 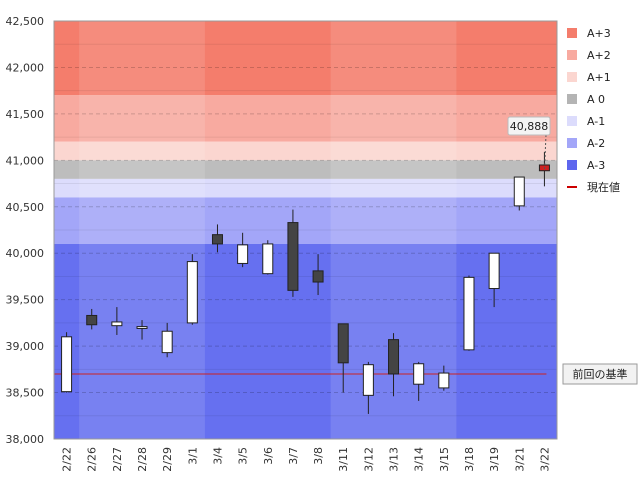 I want to click on reference-label: 前回の基準, so click(x=600, y=374).